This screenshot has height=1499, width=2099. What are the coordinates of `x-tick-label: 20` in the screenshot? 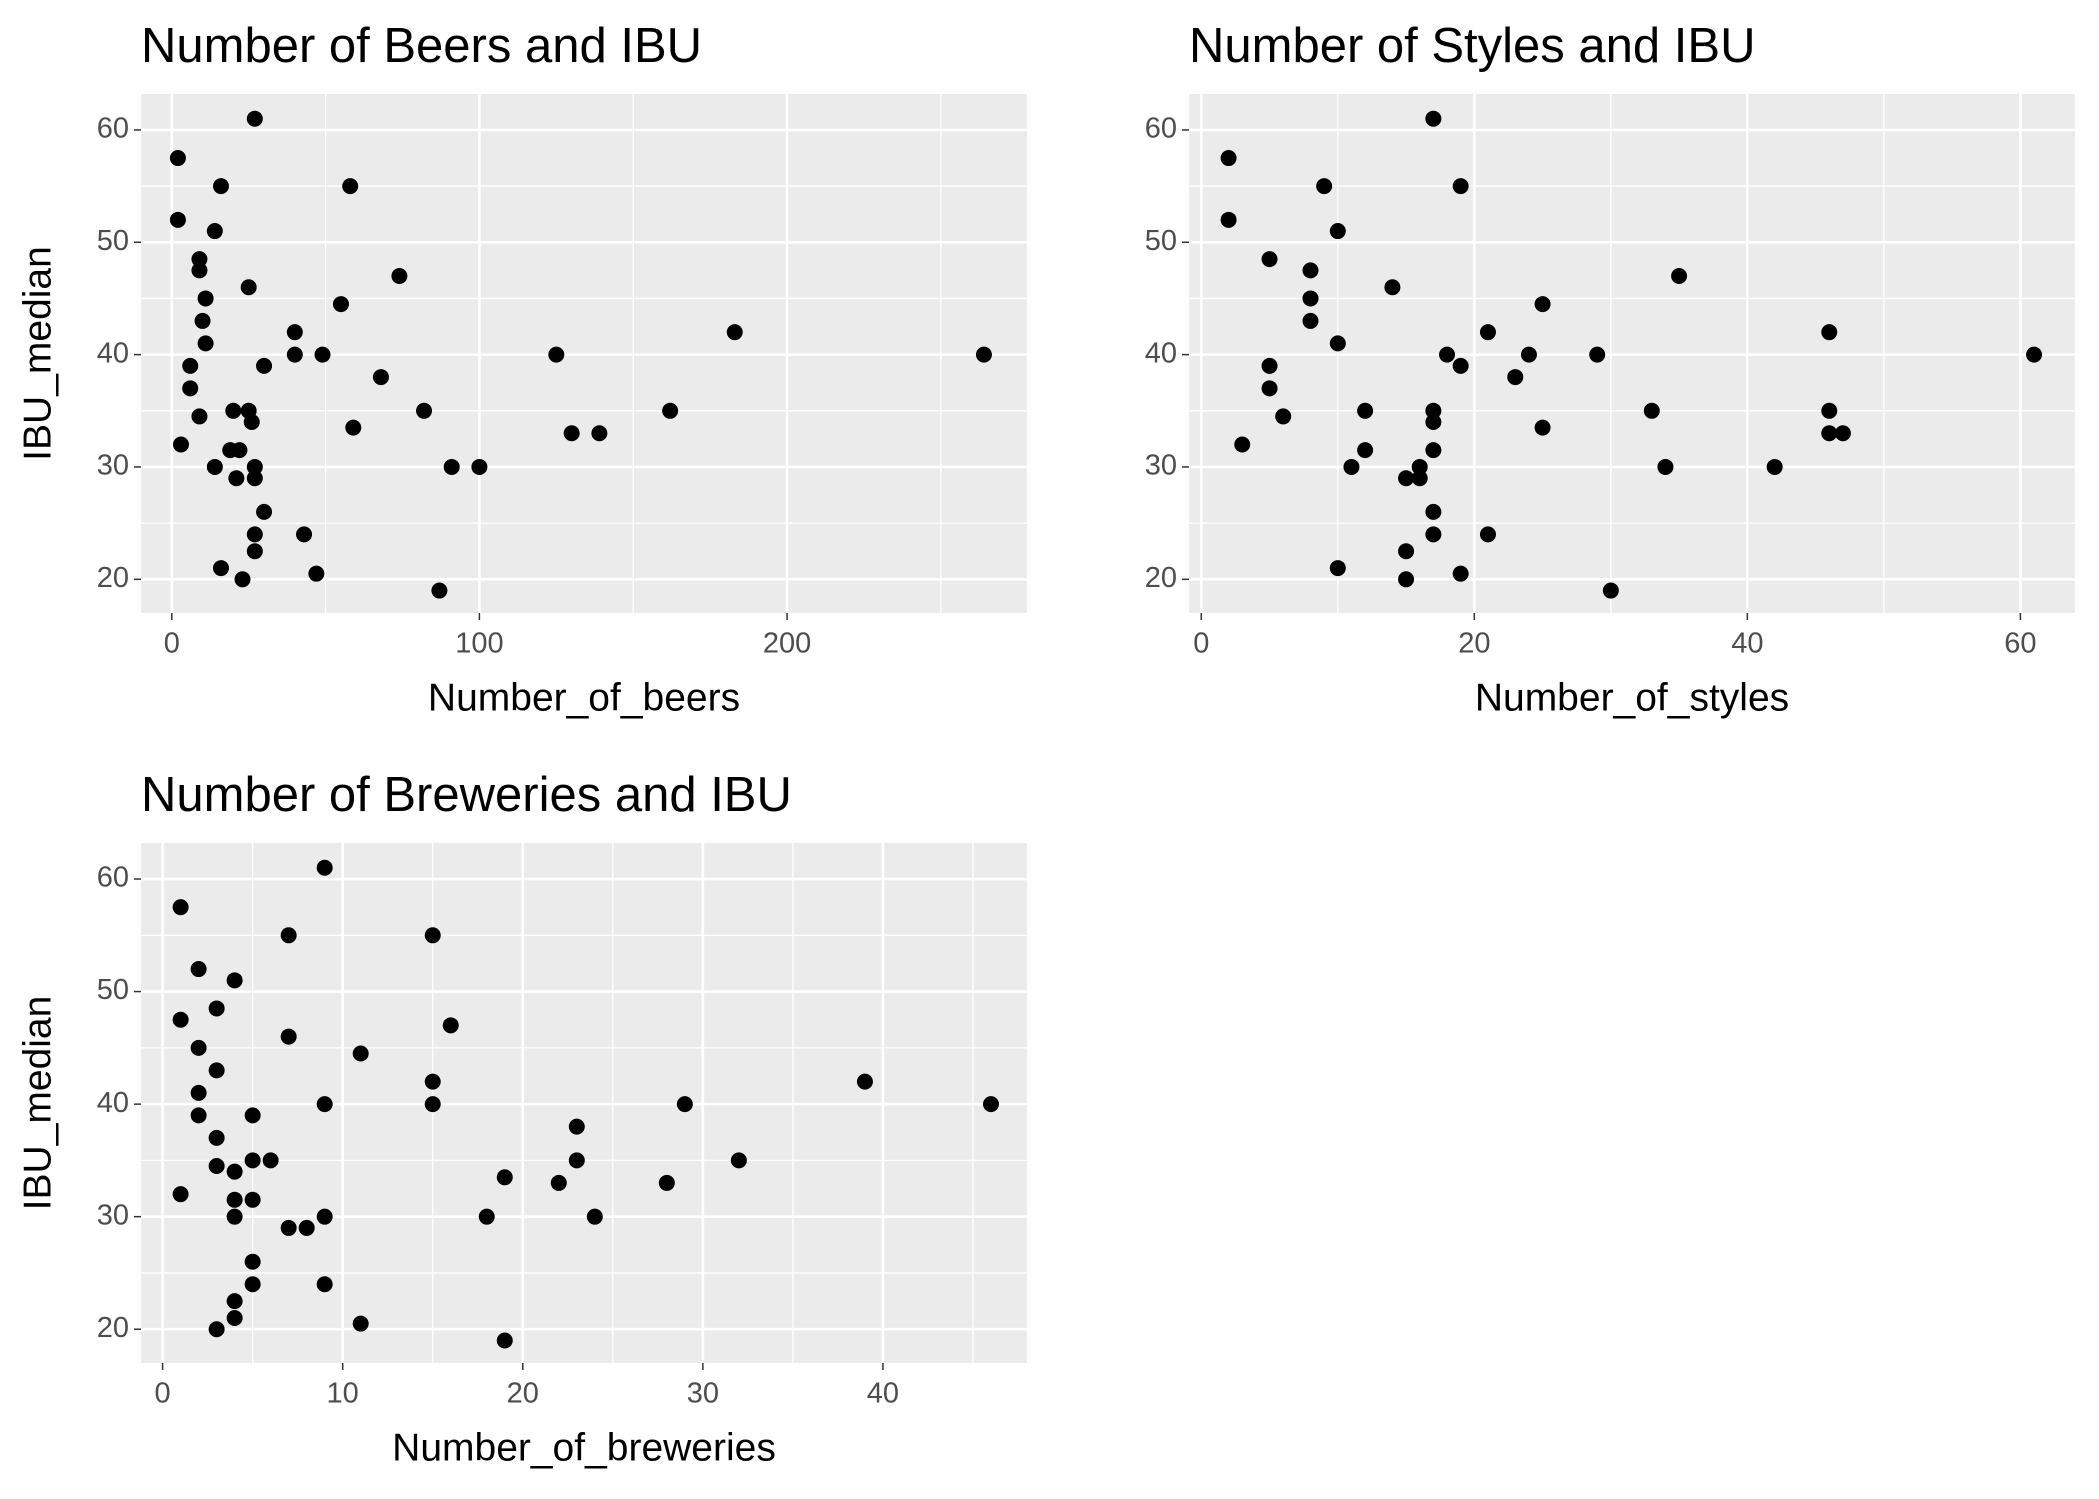 It's located at (1474, 644).